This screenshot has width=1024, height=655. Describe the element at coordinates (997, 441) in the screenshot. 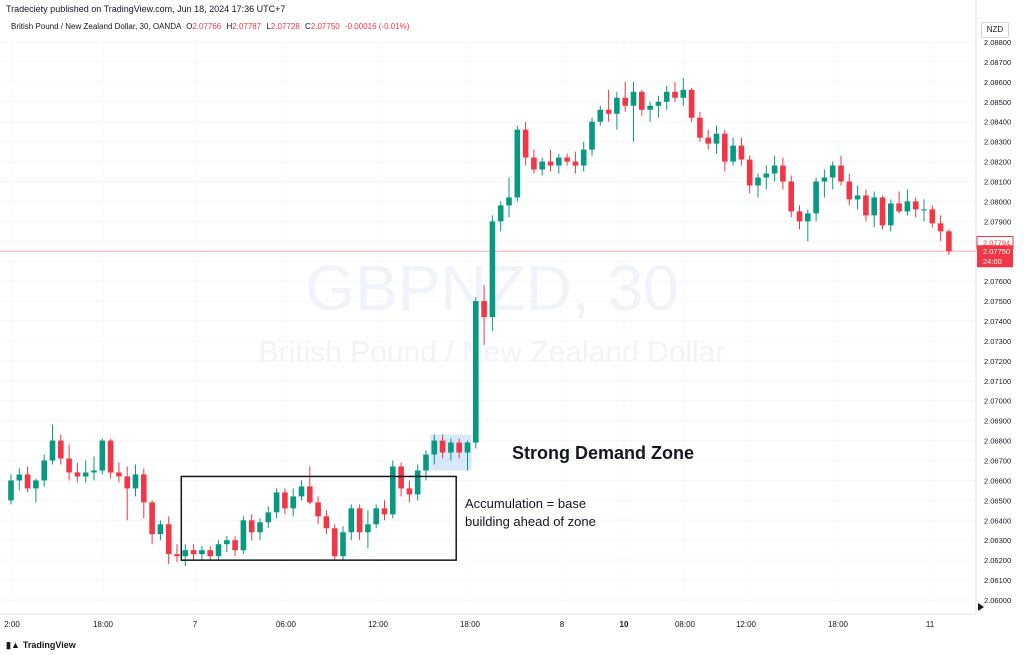

I see `price-tick-label: 2.06800` at that location.